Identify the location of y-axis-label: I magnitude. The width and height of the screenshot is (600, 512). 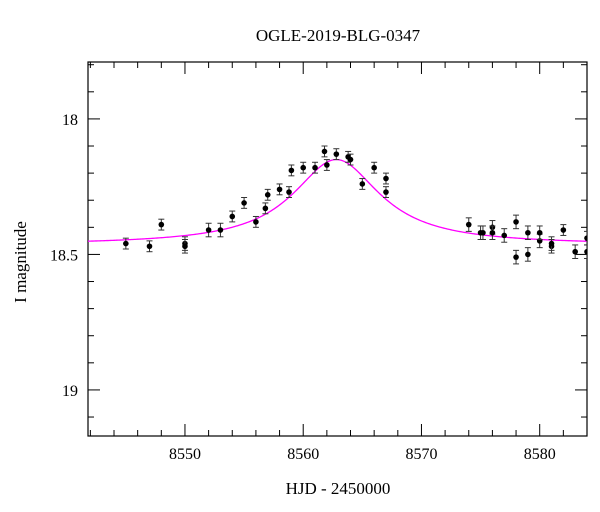
(20, 262).